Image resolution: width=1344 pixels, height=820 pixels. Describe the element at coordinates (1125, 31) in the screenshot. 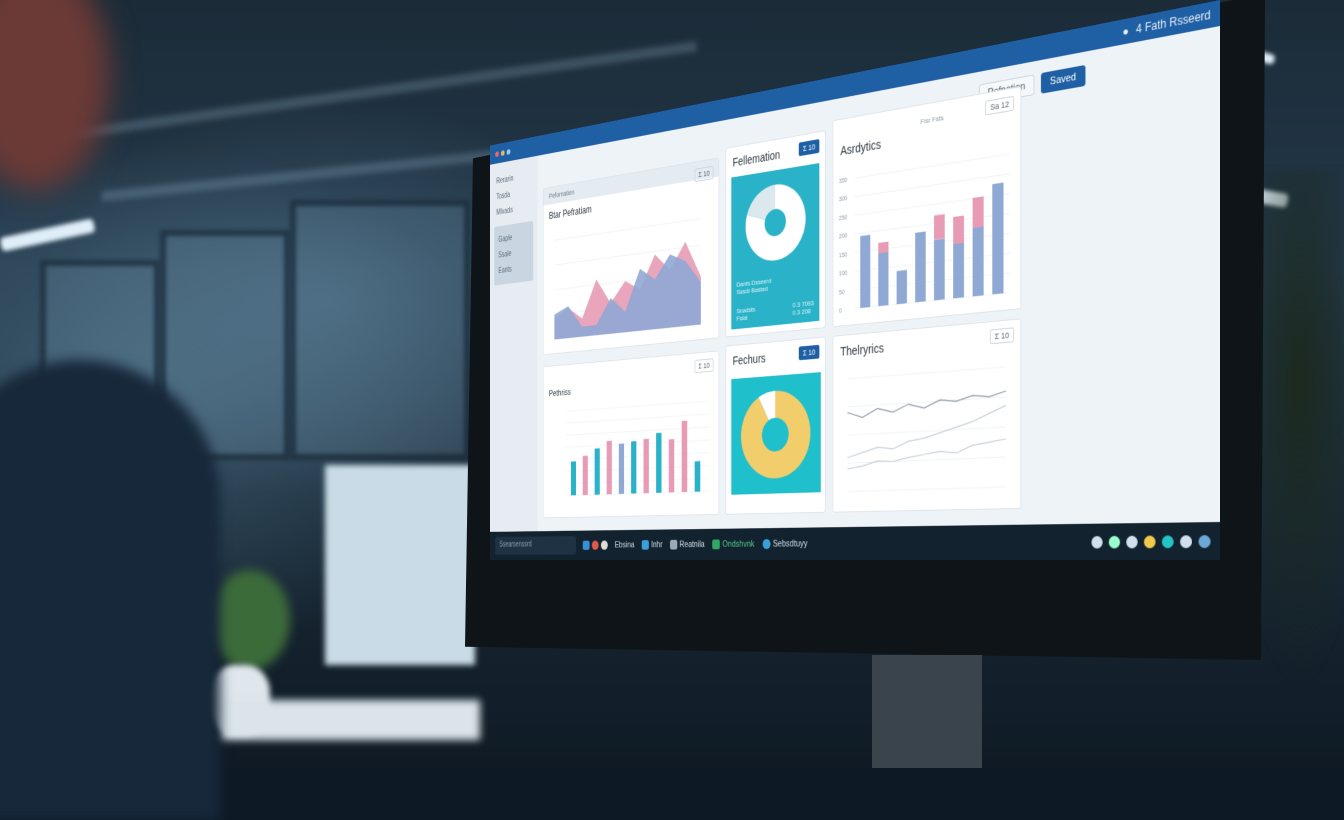

I see `user-icon: ●` at that location.